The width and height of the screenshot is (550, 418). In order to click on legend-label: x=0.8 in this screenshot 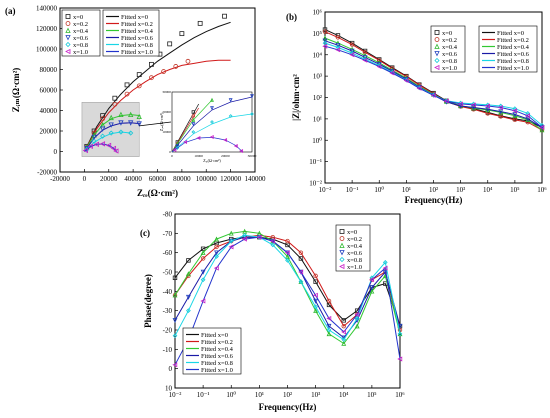, I will do `click(80, 45)`.